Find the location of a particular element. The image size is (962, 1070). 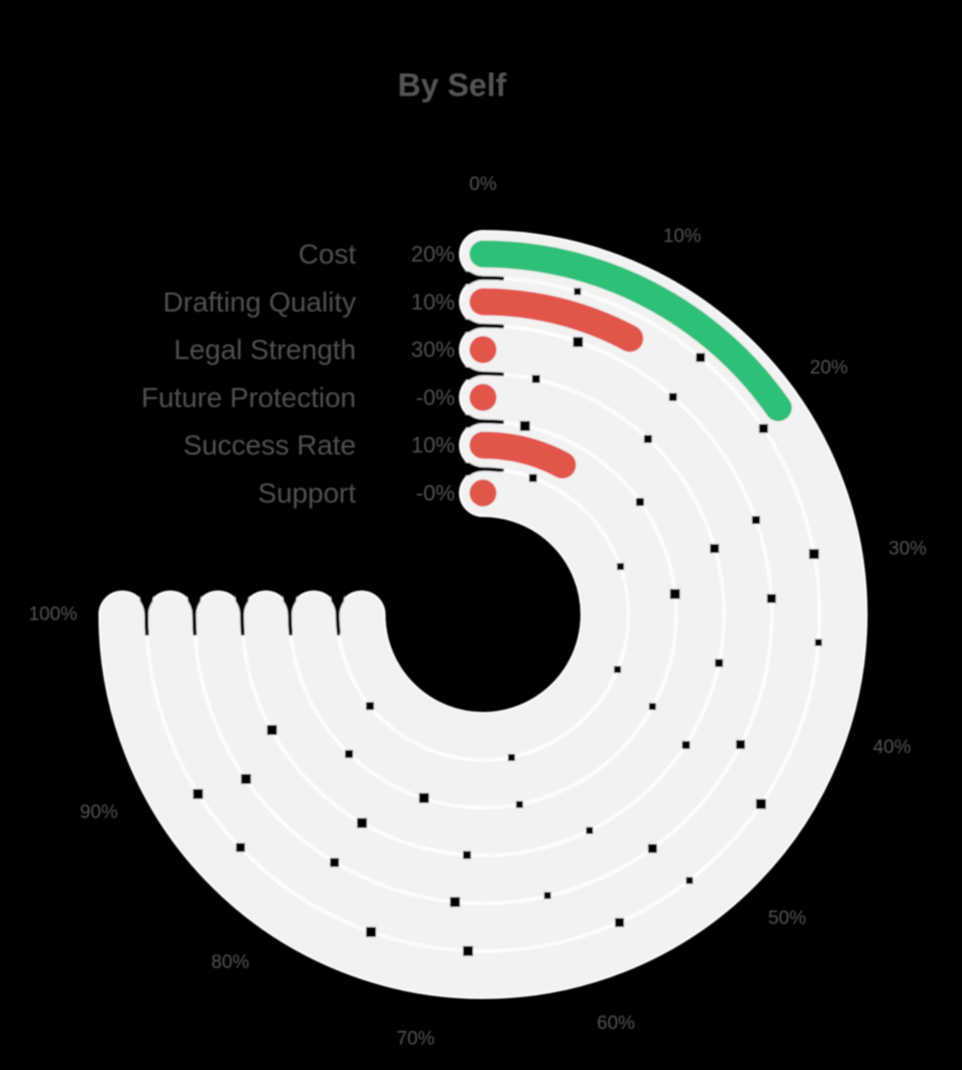

svg-text: 50% is located at coordinates (787, 918).